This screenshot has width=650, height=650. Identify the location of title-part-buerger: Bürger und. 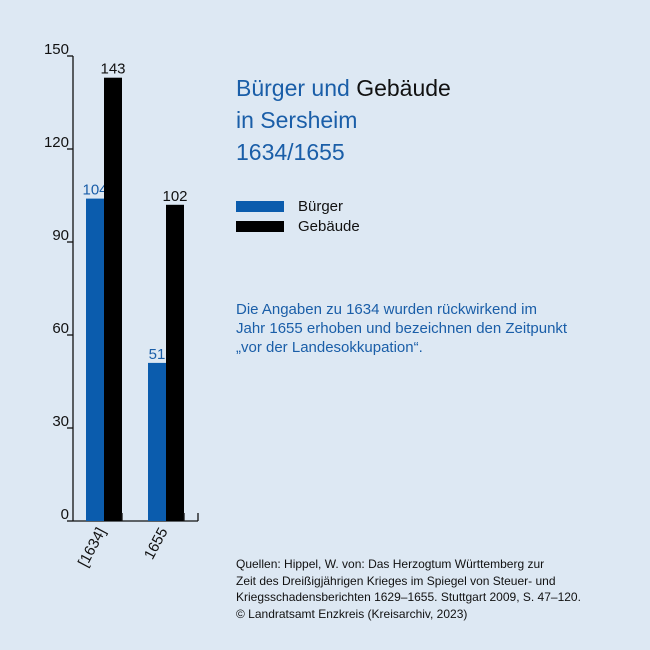
(296, 88).